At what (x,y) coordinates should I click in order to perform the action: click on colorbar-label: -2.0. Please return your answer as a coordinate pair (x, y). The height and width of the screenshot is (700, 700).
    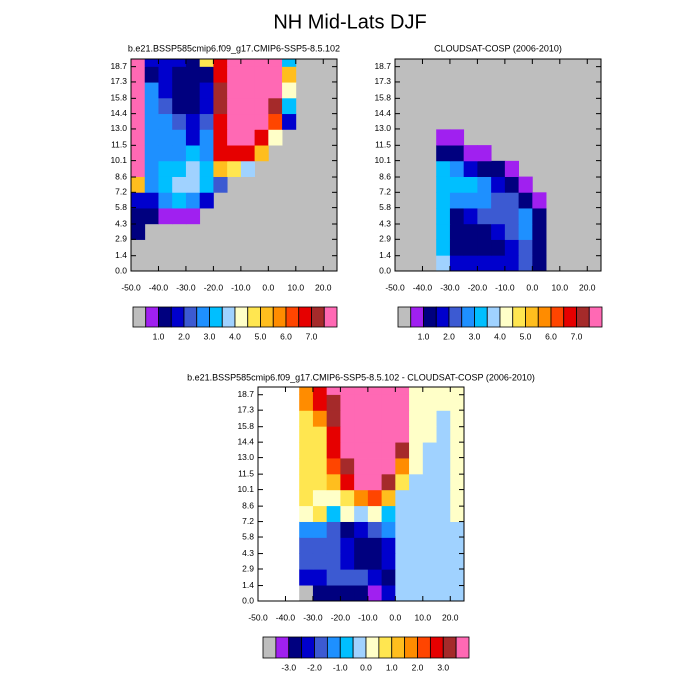
    Looking at the image, I should click on (314, 667).